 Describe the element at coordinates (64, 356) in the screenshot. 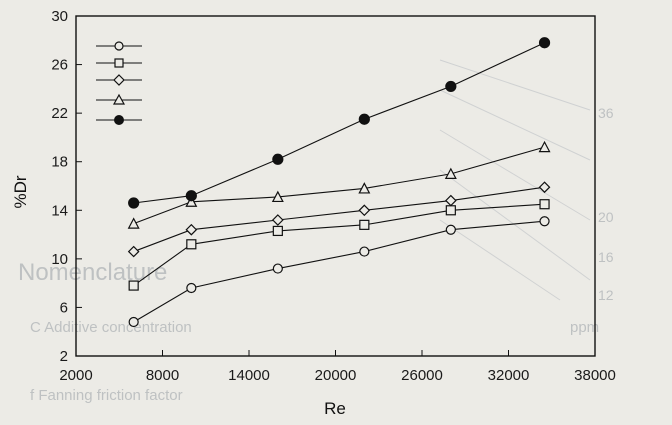

I see `y-tick-label: 2` at that location.